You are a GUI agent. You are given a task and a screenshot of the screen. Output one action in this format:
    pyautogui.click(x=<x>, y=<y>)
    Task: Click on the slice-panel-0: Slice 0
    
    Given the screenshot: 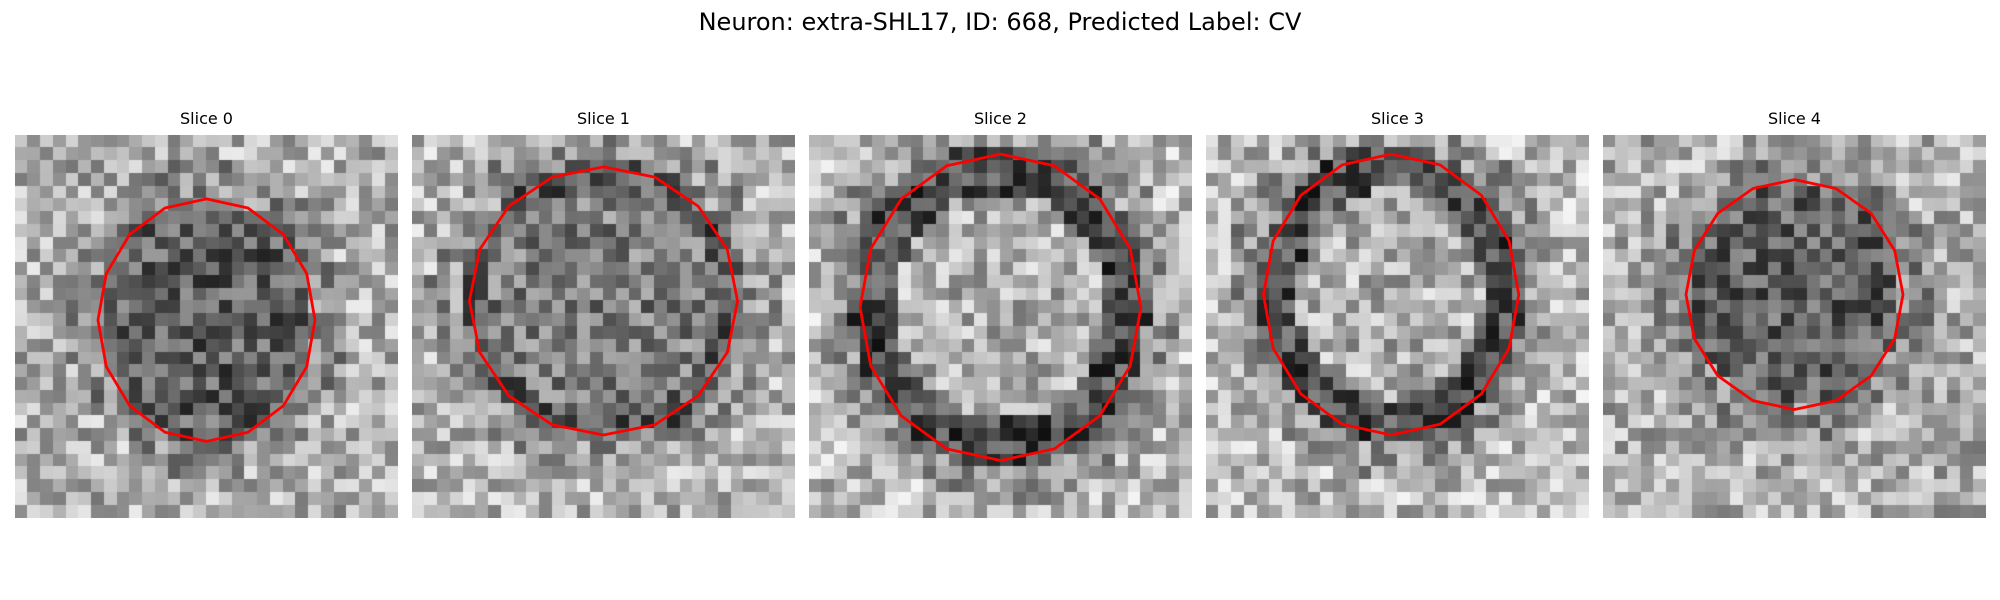 What is the action you would take?
    pyautogui.click(x=206, y=313)
    